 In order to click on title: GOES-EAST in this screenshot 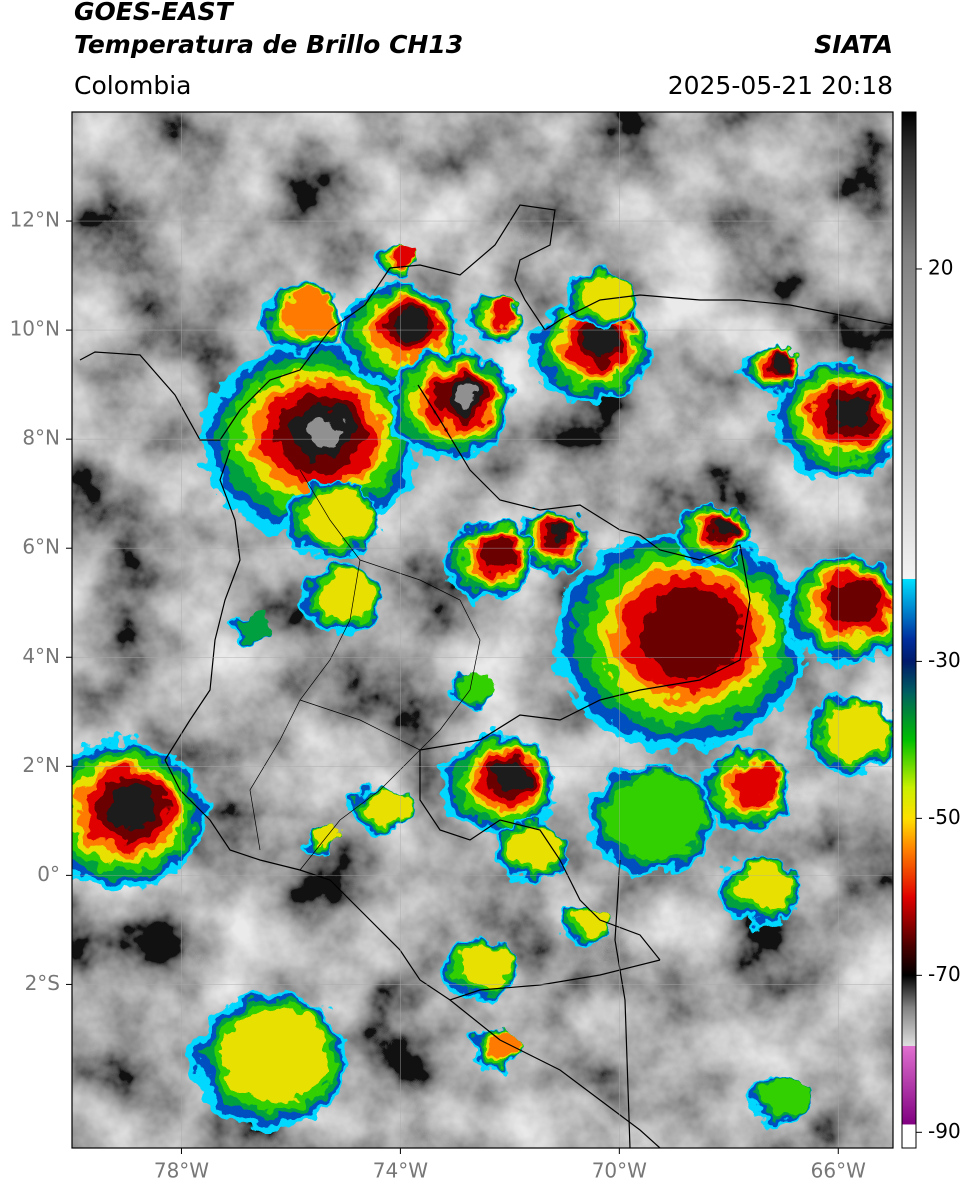, I will do `click(154, 13)`.